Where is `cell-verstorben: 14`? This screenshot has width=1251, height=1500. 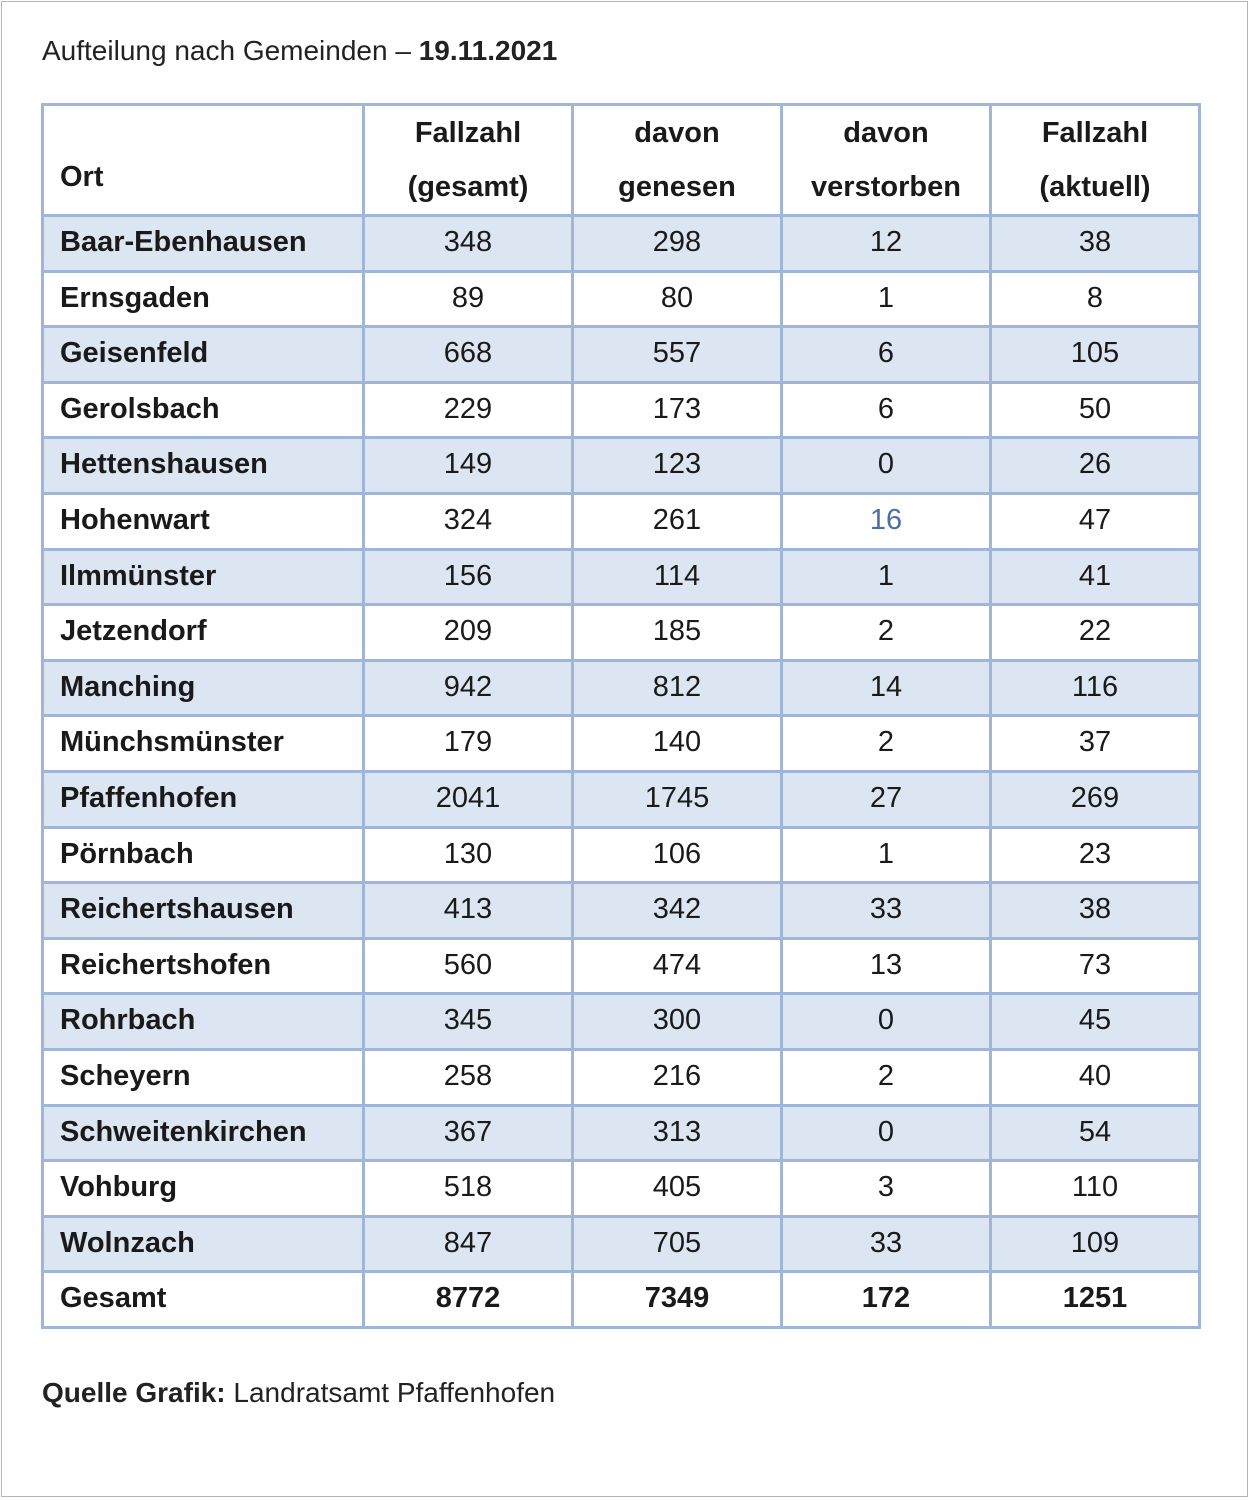
cell-verstorben: 14 is located at coordinates (886, 688).